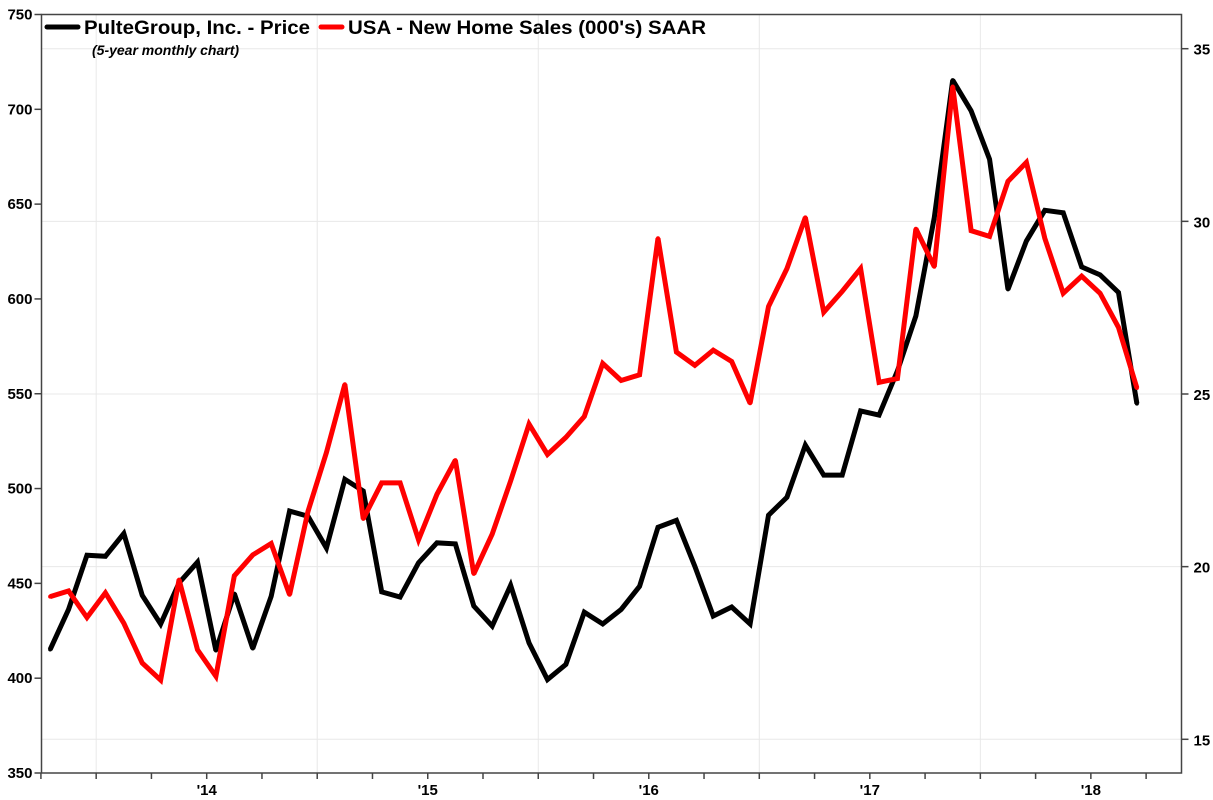 Image resolution: width=1213 pixels, height=800 pixels. I want to click on legend-label-new-home-sales: USA - New Home Sales (000's) SAAR, so click(527, 28).